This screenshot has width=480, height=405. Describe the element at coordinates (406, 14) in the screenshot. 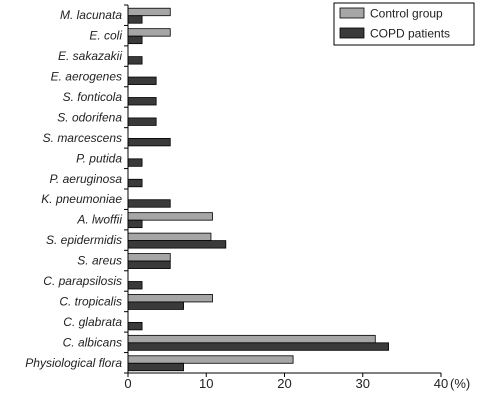

I see `legend-label-control-group: Control group` at that location.